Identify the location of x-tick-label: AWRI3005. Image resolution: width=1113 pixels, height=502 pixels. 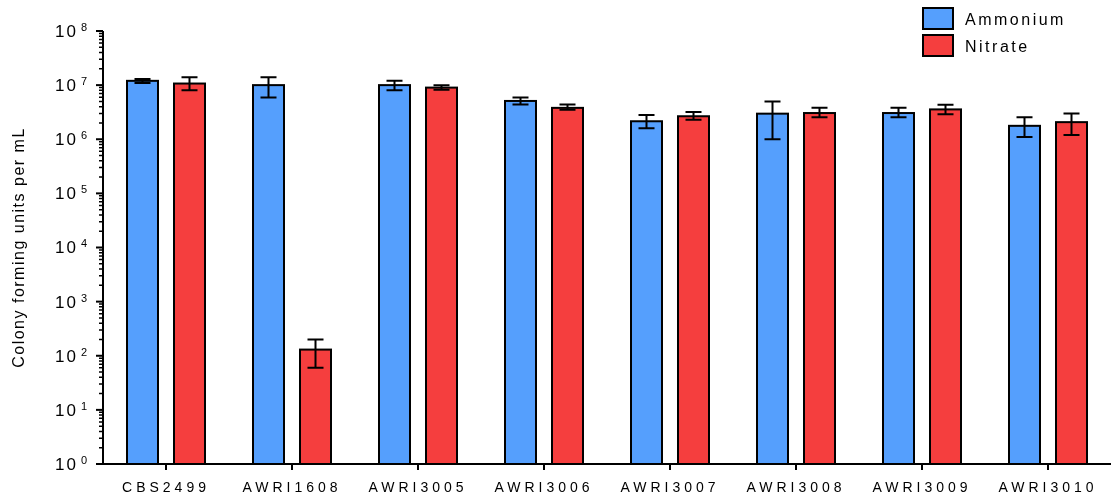
(418, 487).